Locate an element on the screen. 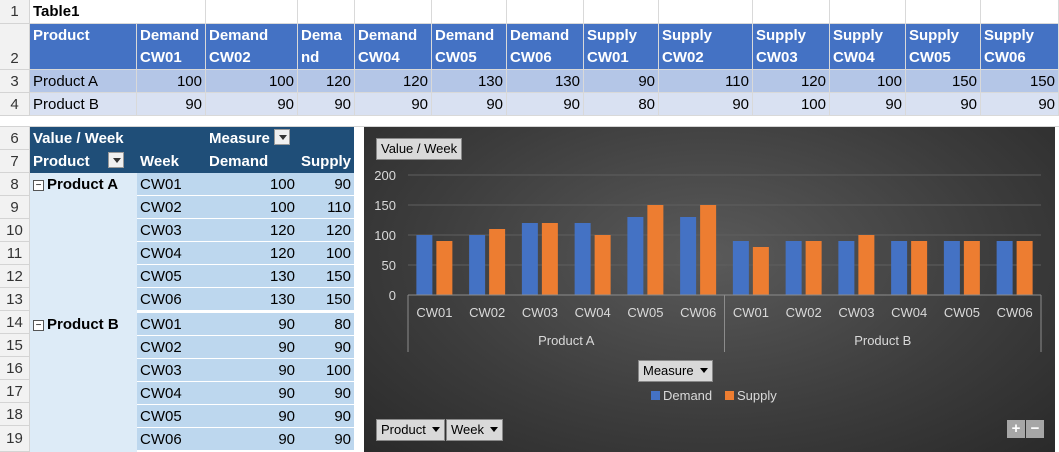 The image size is (1059, 452). pivot-supply-cell: 120 is located at coordinates (326, 230).